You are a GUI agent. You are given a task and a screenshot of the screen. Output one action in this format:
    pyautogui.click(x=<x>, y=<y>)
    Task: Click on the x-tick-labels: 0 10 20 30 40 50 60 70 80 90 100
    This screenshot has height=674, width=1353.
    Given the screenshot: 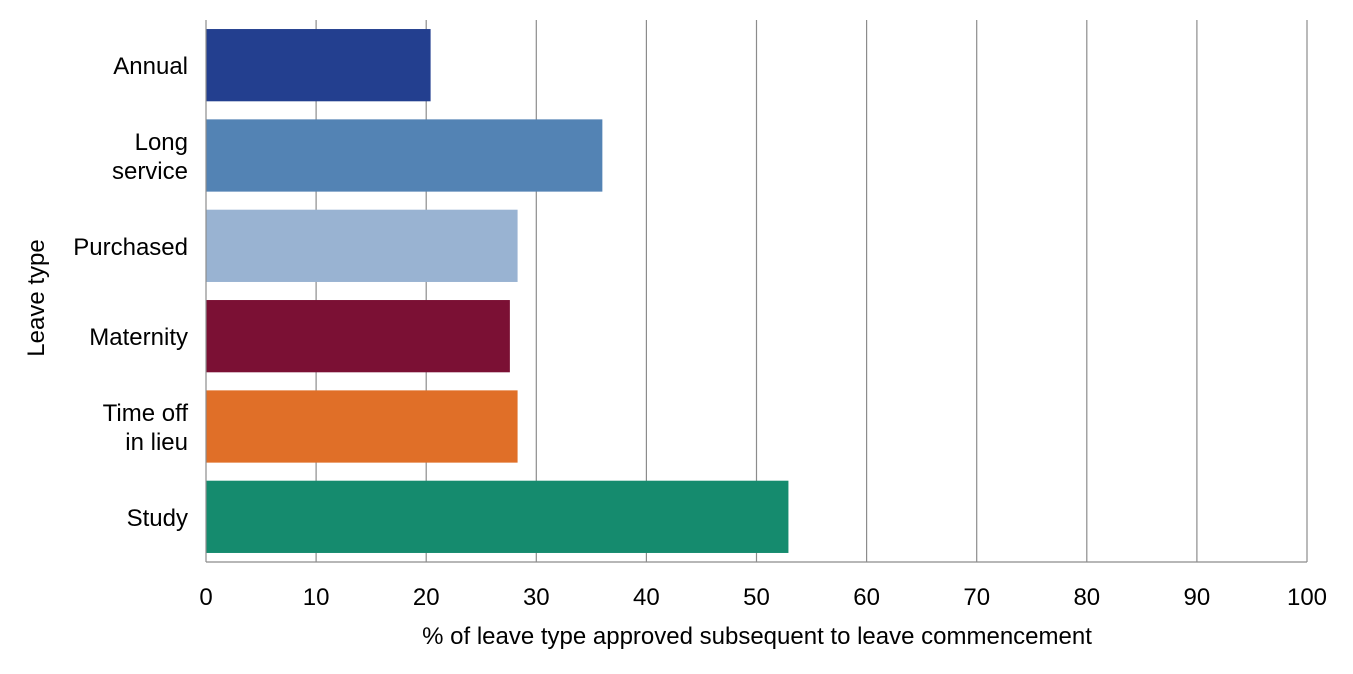 What is the action you would take?
    pyautogui.click(x=763, y=597)
    